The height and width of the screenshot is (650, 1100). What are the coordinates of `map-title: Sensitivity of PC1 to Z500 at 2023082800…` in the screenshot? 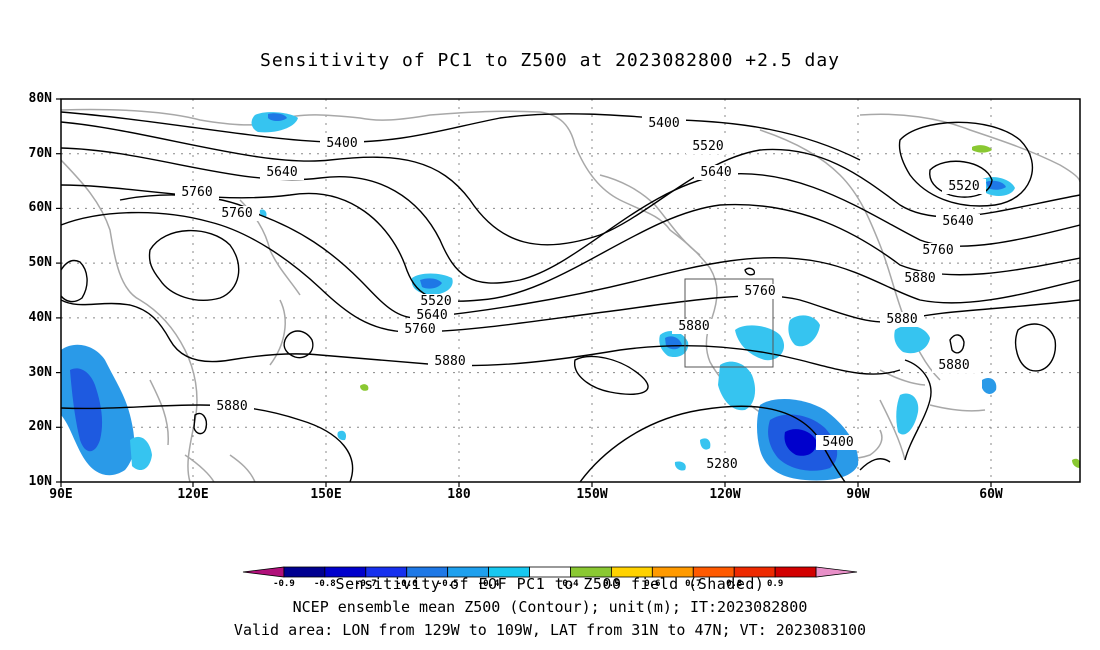 It's located at (549, 60).